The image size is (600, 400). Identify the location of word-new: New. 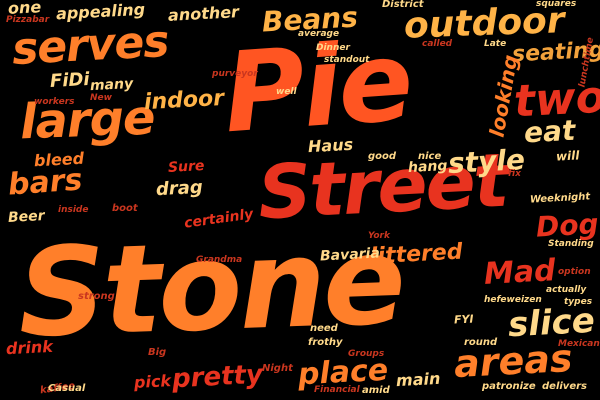
(101, 98).